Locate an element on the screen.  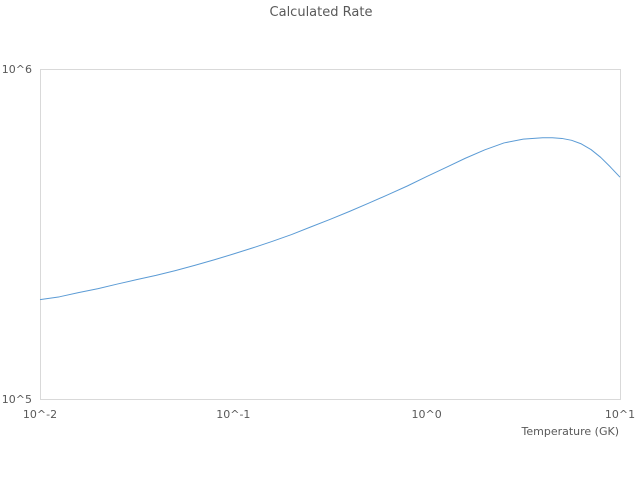
x-axis: 10^-2 10^-1 10^0 10^1 is located at coordinates (329, 414).